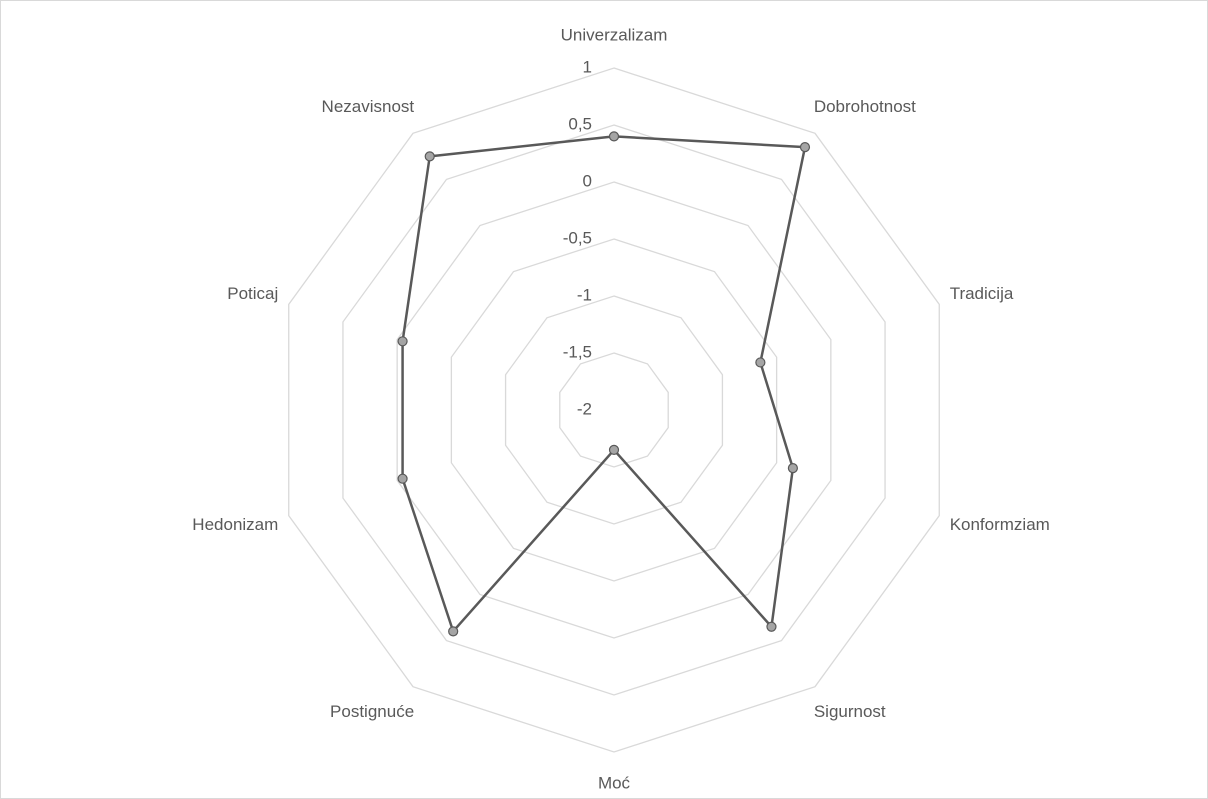 This screenshot has height=799, width=1208. What do you see at coordinates (584, 294) in the screenshot?
I see `y-tick-label: -1` at bounding box center [584, 294].